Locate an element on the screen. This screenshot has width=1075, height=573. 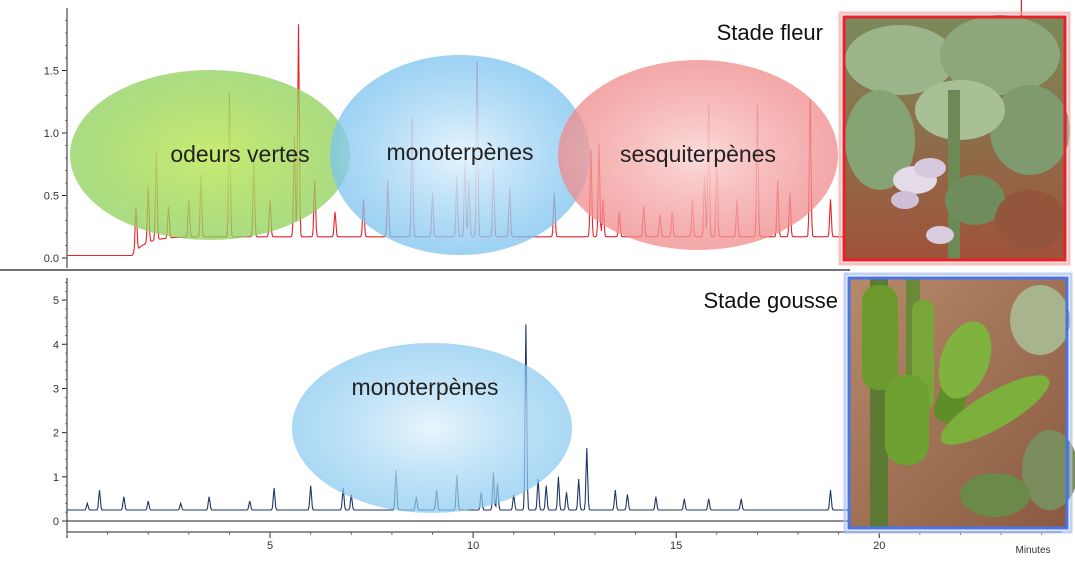
faba-bean-pod-photo is located at coordinates (959, 403).